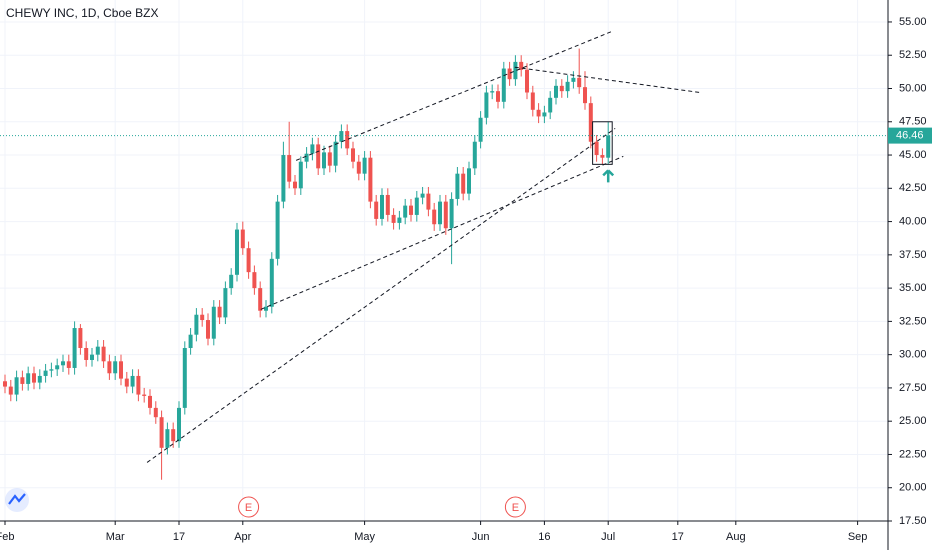 Image resolution: width=932 pixels, height=550 pixels. What do you see at coordinates (913, 321) in the screenshot?
I see `y-tick-label: 32.50` at bounding box center [913, 321].